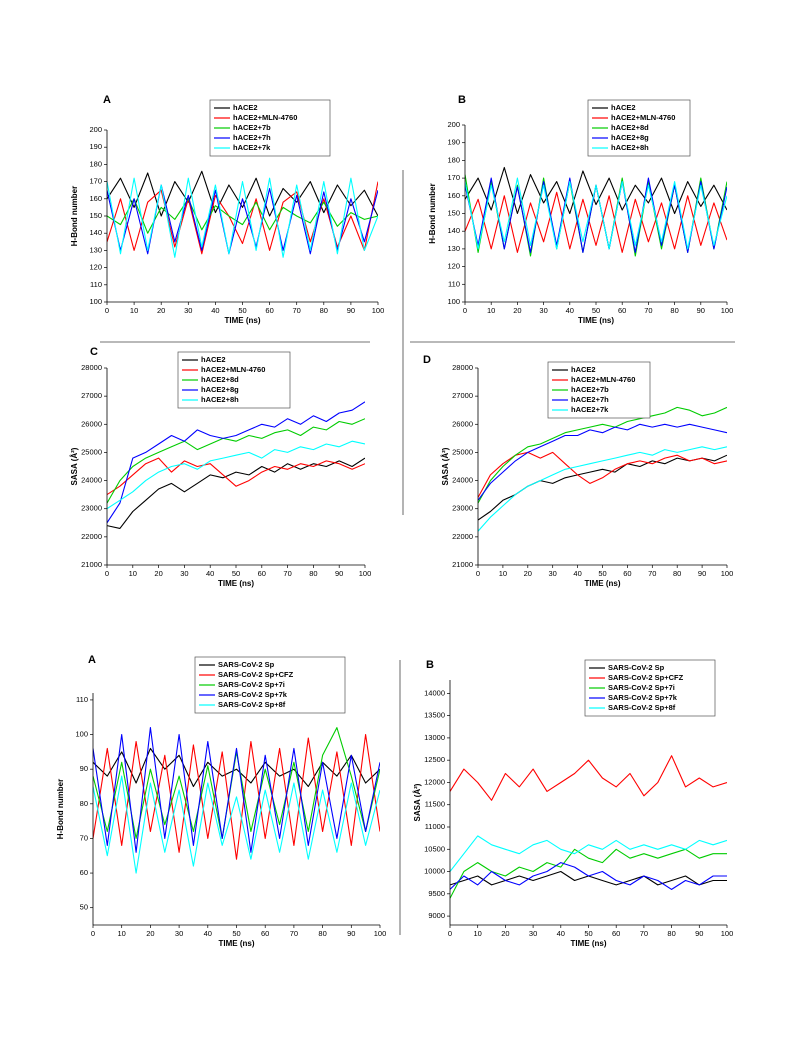  I want to click on y-tick-label: 180, so click(95, 163).